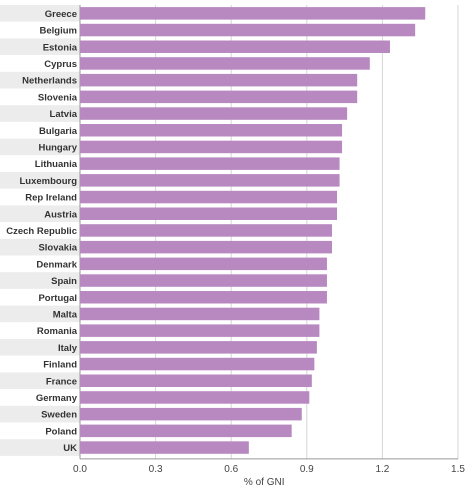 This screenshot has width=466, height=485. What do you see at coordinates (58, 131) in the screenshot?
I see `category-label: Bulgaria` at bounding box center [58, 131].